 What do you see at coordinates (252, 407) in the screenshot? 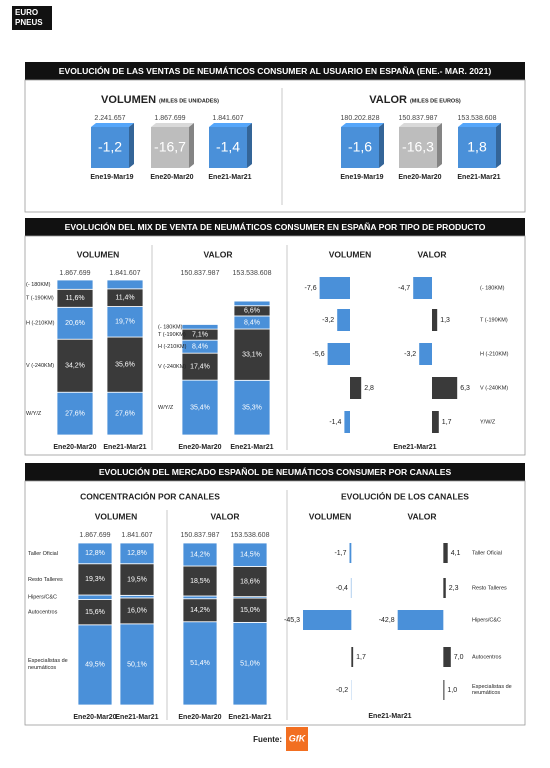
I see `segment-label: 35,3%` at bounding box center [252, 407].